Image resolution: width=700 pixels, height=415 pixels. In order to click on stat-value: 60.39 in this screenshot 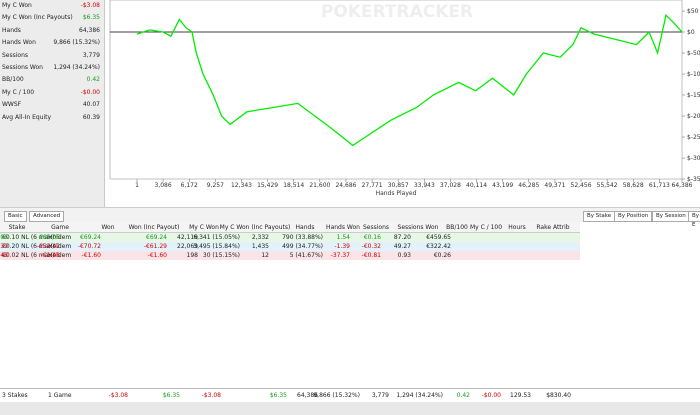, I will do `click(91, 117)`.